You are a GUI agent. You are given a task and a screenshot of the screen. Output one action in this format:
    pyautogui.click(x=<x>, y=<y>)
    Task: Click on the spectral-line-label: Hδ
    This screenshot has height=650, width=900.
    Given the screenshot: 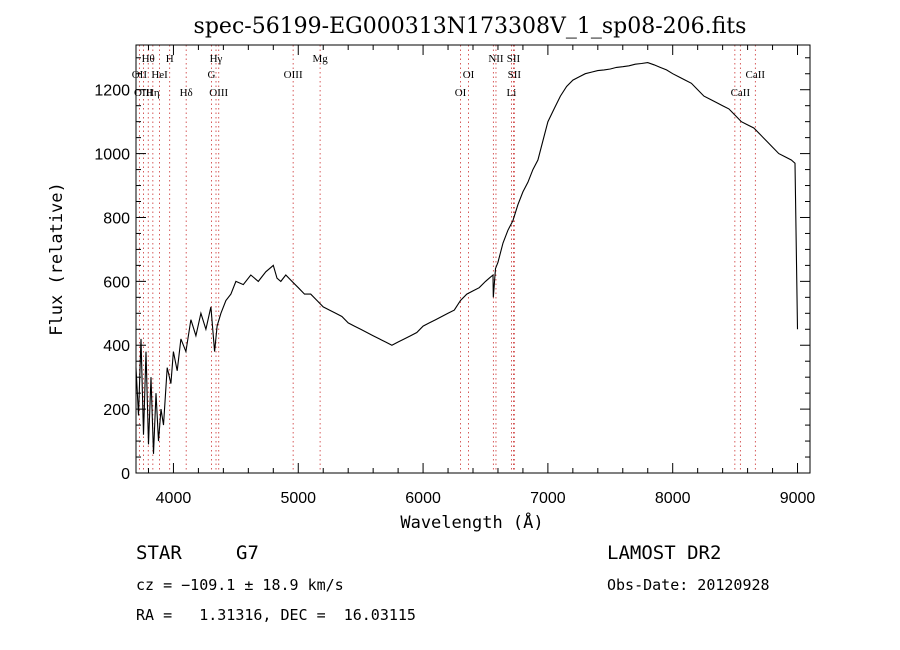 What is the action you would take?
    pyautogui.click(x=186, y=93)
    